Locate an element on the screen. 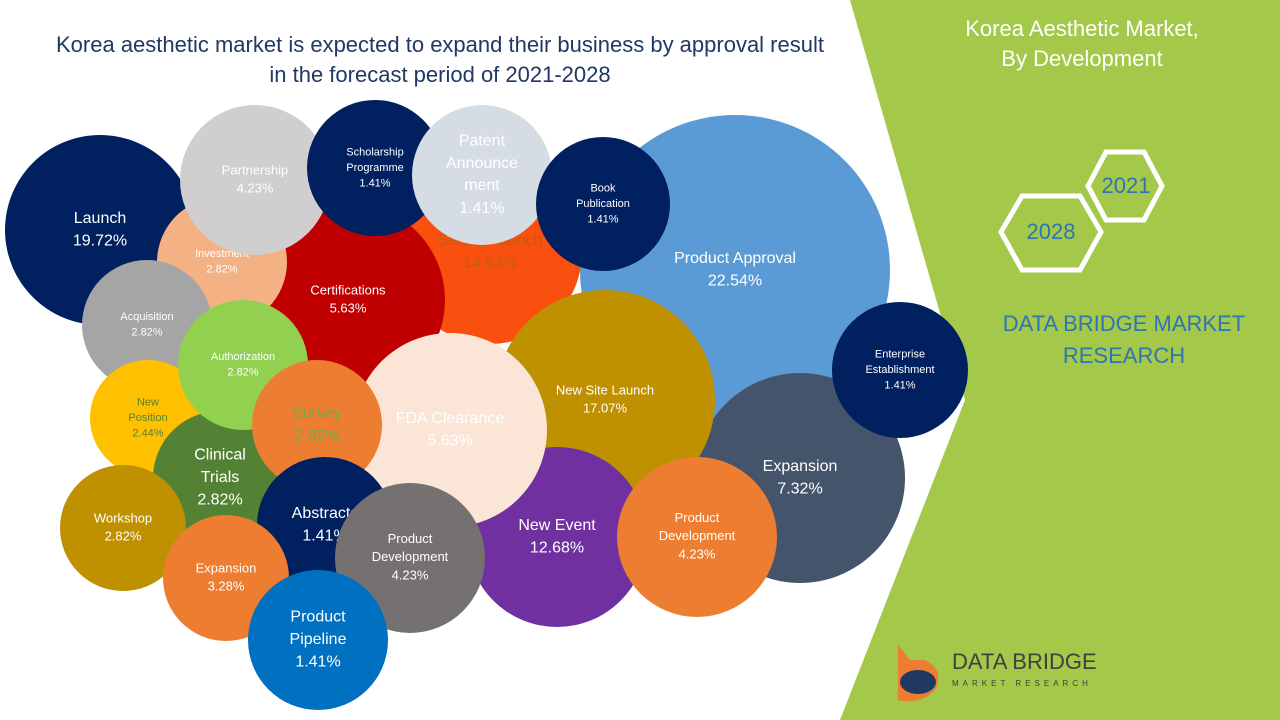  bubble-label: Acquisition is located at coordinates (146, 317).